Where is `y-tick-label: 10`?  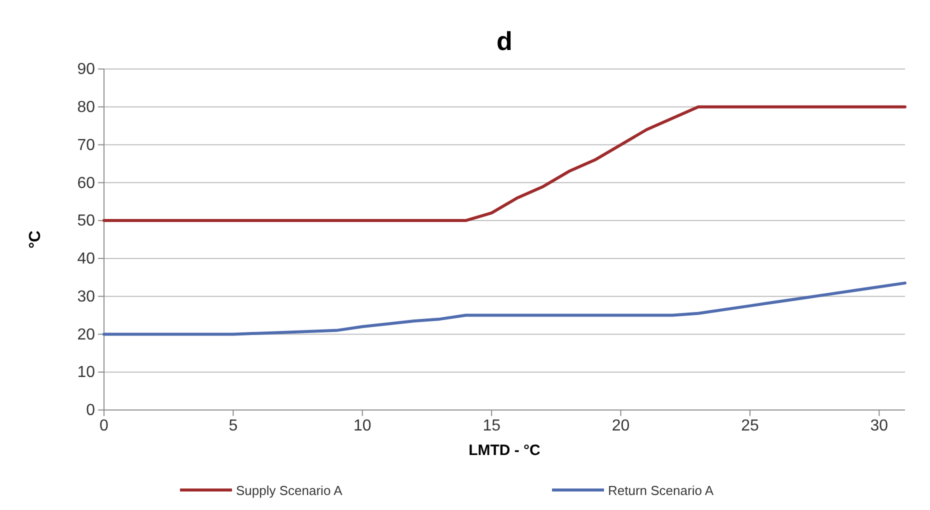
y-tick-label: 10 is located at coordinates (86, 373).